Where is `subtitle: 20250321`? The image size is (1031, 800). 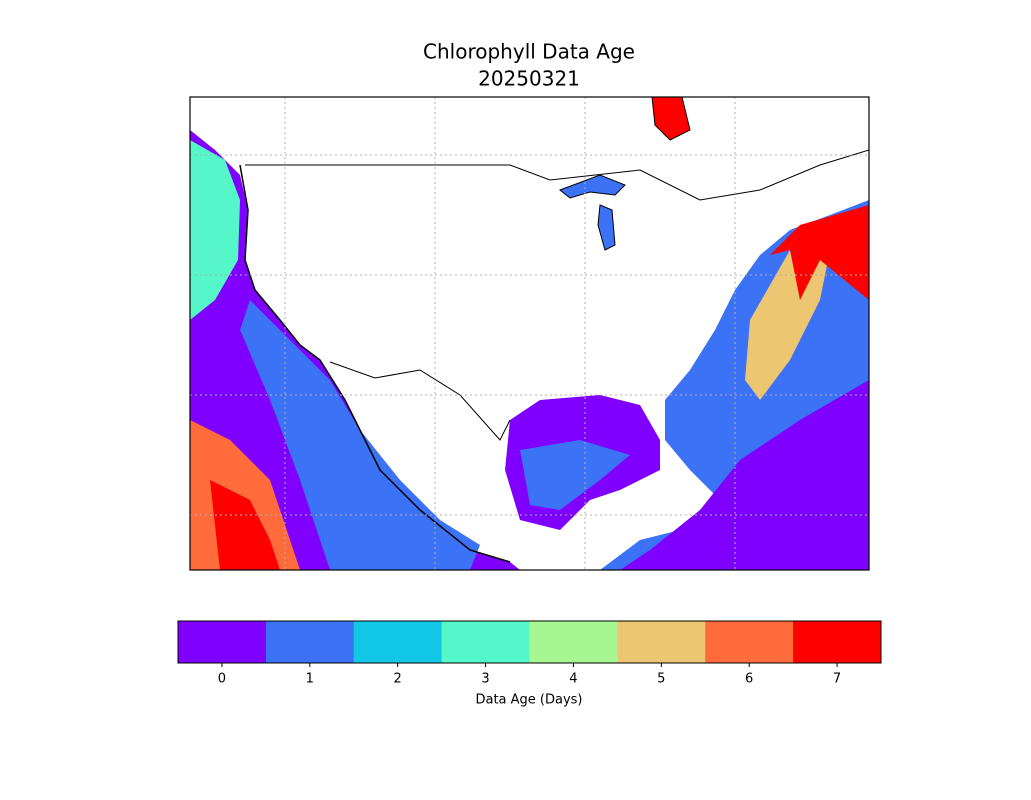 subtitle: 20250321 is located at coordinates (529, 79).